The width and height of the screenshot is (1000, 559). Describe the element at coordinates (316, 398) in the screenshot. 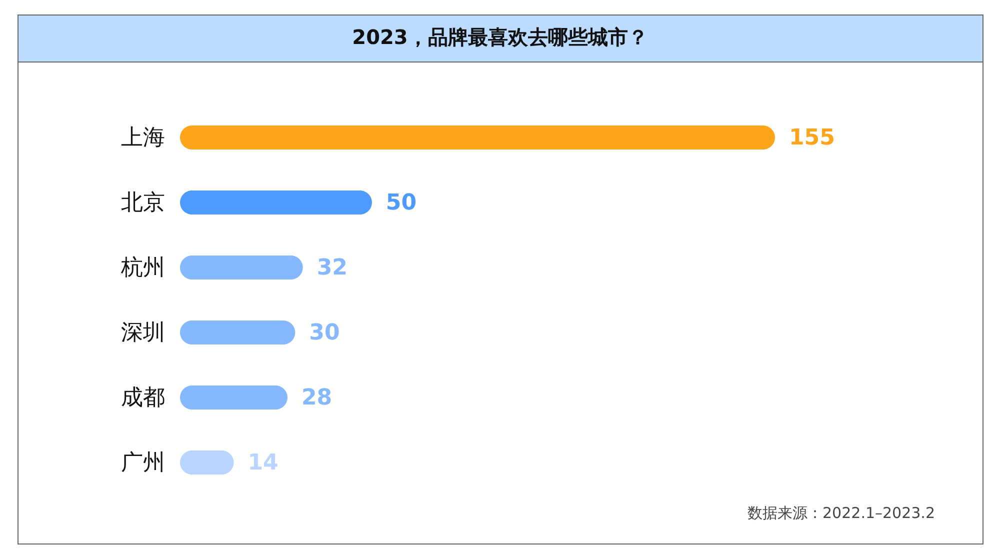

I see `data-label: 28` at that location.